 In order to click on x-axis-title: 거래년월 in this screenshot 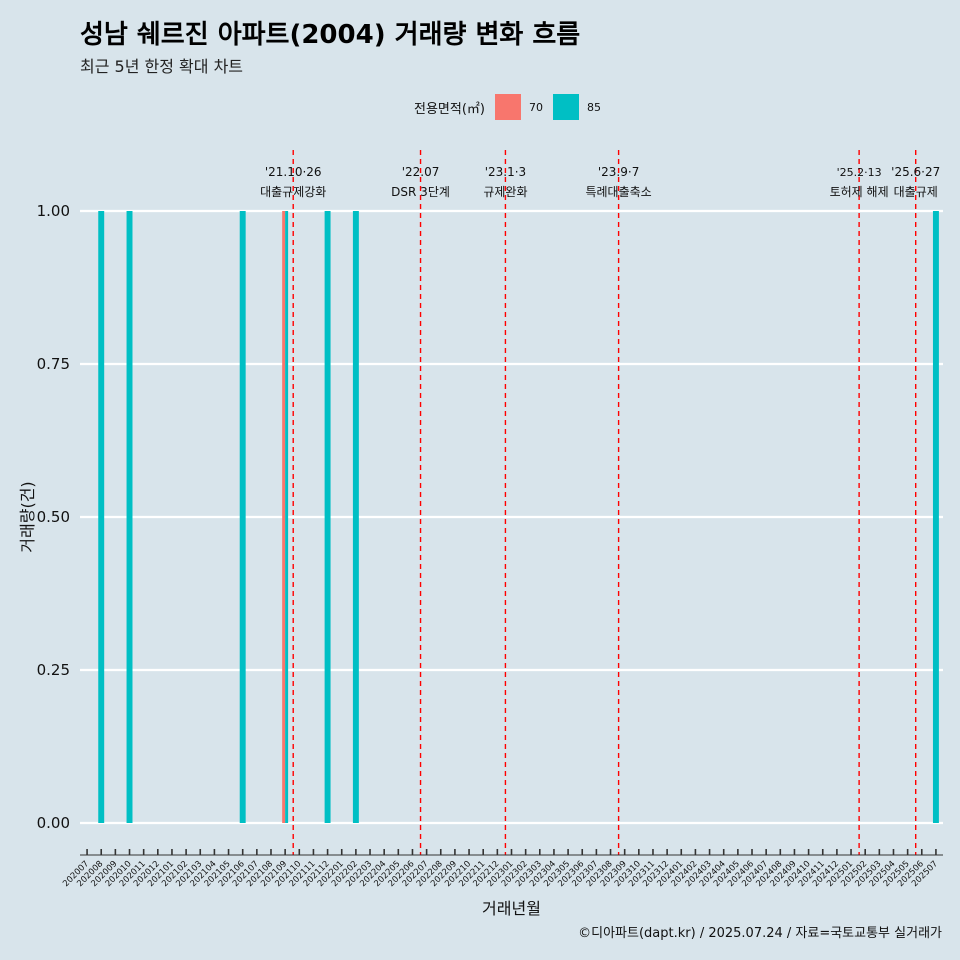, I will do `click(511, 908)`.